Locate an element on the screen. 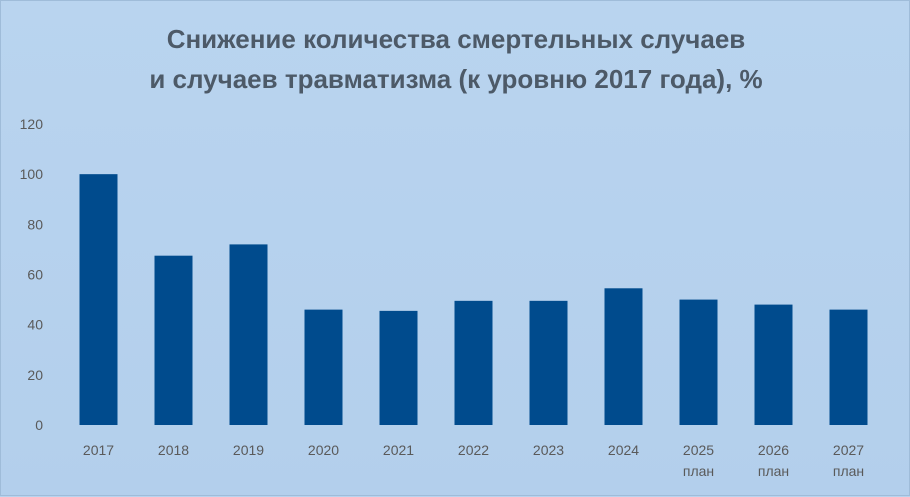 The height and width of the screenshot is (497, 910). y-axis: 0 20 40 60 80 100 120 is located at coordinates (32, 274).